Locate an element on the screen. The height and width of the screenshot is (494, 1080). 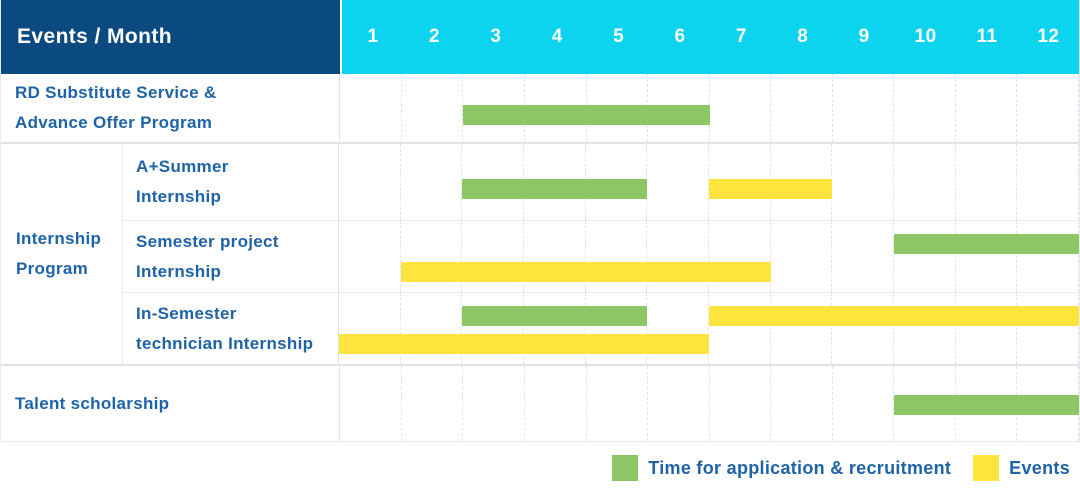
chart-area-talent-scholarship is located at coordinates (709, 403).